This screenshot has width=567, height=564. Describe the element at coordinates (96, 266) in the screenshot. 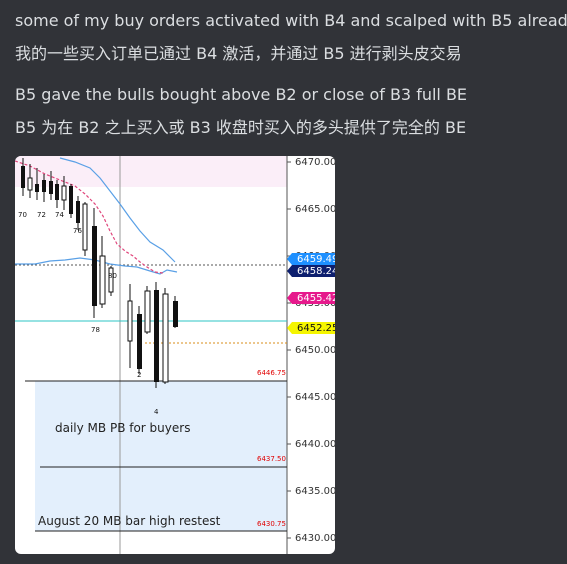

I see `lower-band-line` at that location.